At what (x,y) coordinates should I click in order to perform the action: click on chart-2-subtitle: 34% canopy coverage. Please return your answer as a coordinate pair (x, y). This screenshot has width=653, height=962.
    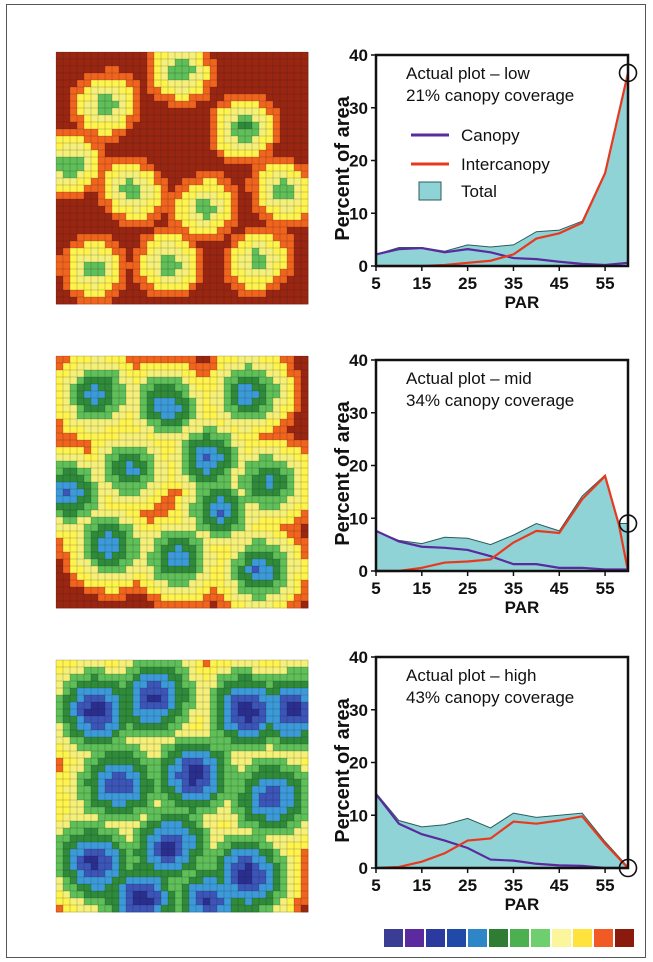
    Looking at the image, I should click on (490, 400).